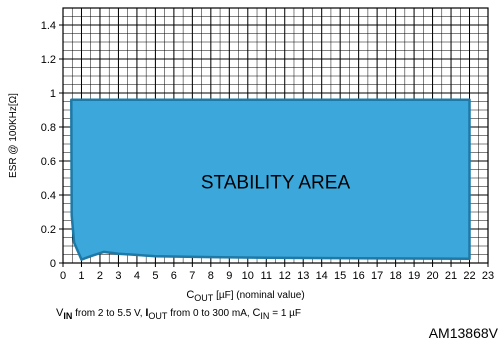 This screenshot has width=502, height=347. What do you see at coordinates (48, 196) in the screenshot?
I see `y-tick-label-0.4: 0.4` at bounding box center [48, 196].